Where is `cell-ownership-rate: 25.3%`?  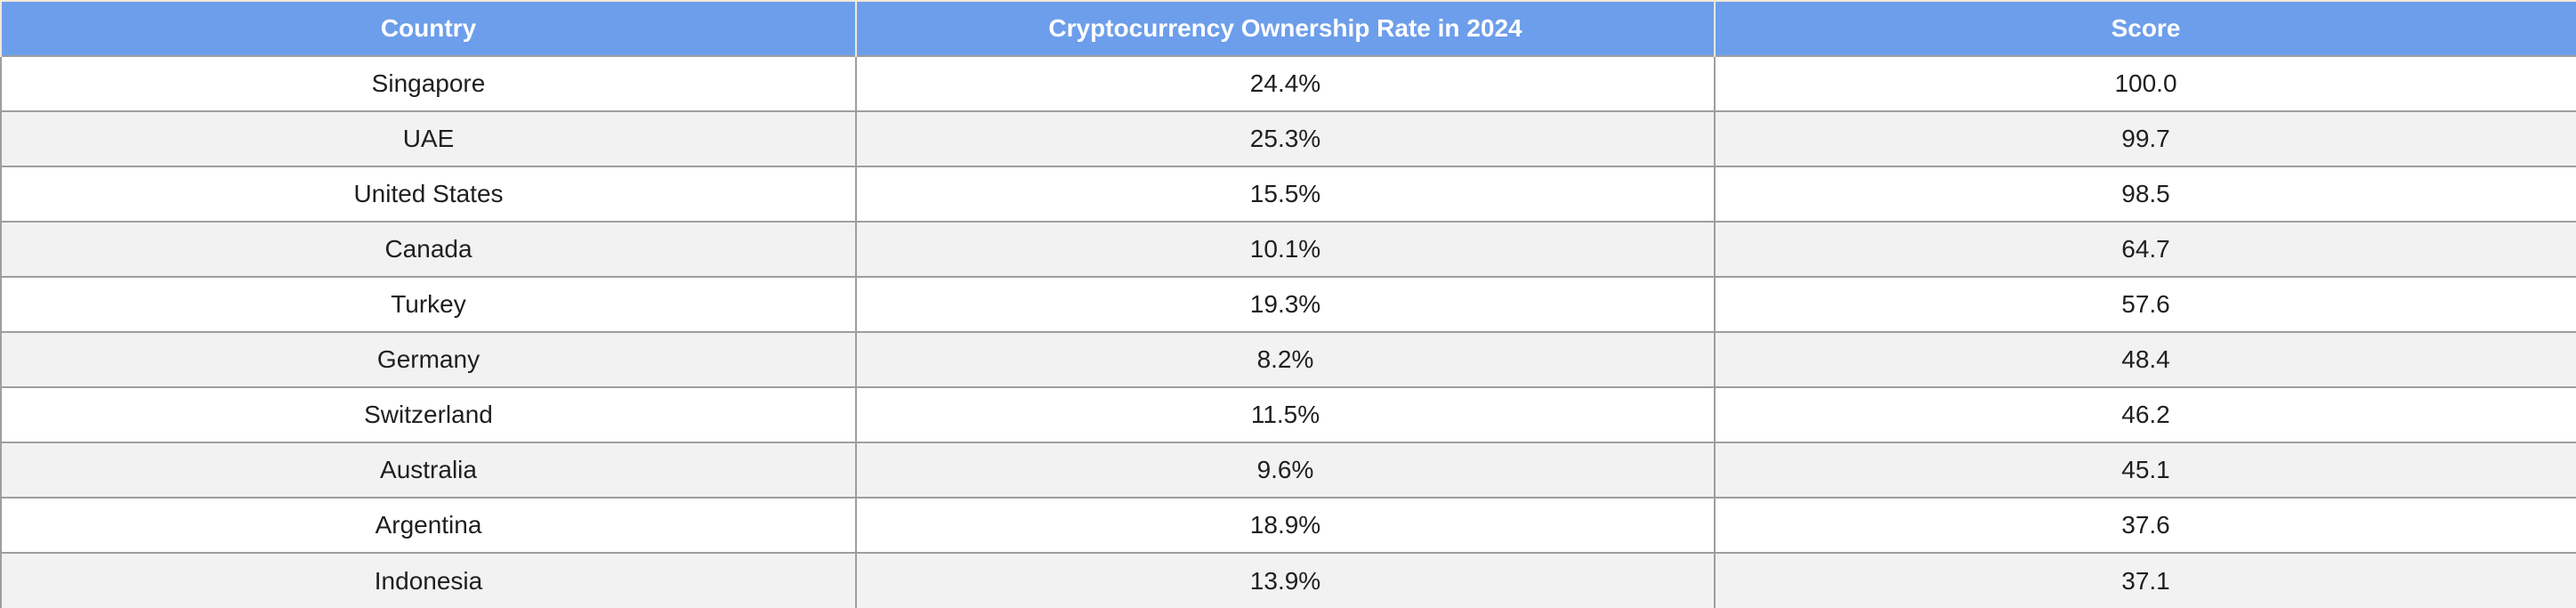
cell-ownership-rate: 25.3% is located at coordinates (1285, 138).